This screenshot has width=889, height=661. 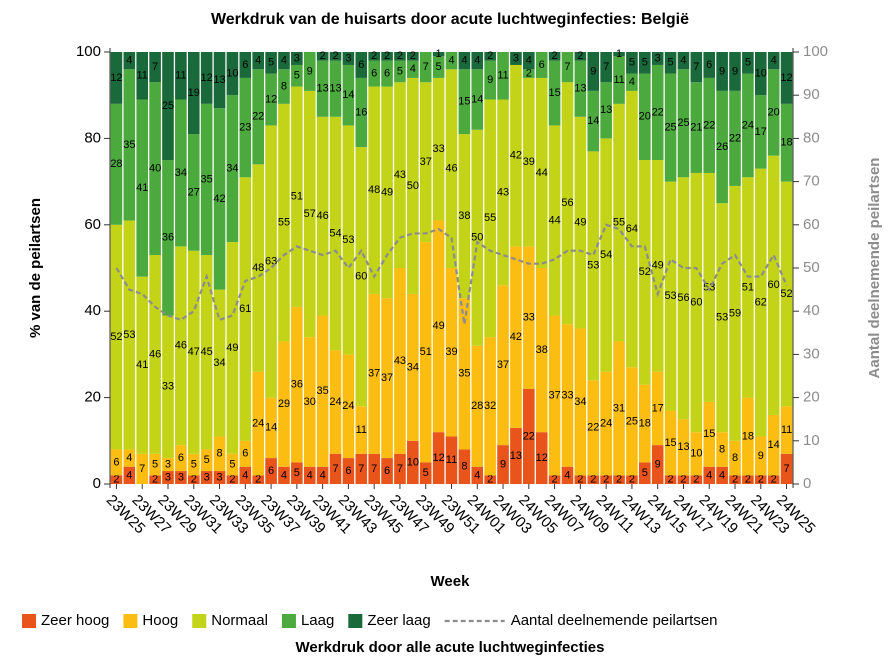 I want to click on data-label: 9, so click(x=658, y=464).